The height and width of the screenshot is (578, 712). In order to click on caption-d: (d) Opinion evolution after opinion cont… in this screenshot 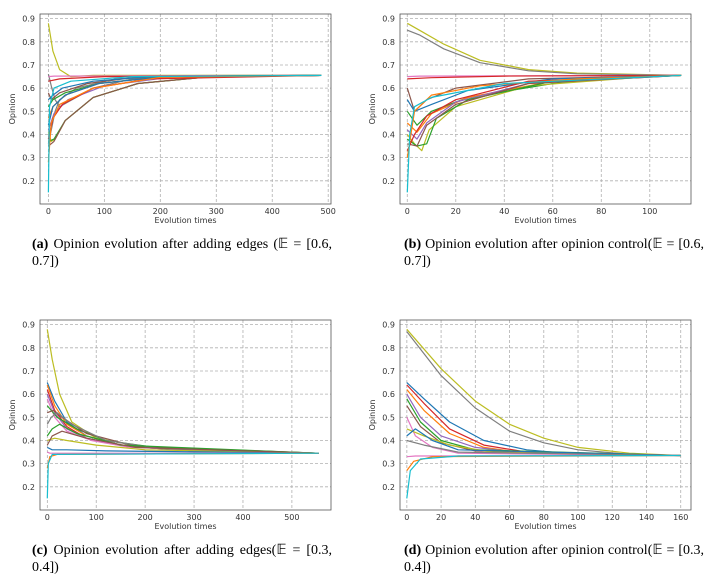, I will do `click(554, 559)`.